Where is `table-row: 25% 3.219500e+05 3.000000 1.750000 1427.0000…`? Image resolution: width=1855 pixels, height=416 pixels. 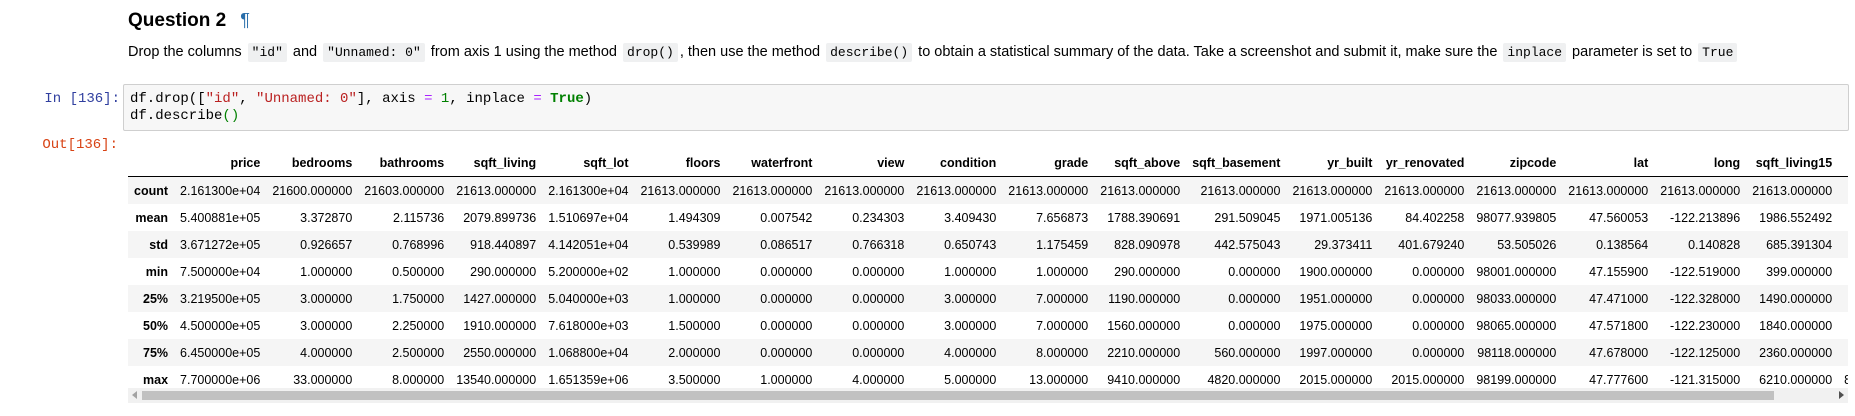
table-row: 25% 3.219500e+05 3.000000 1.750000 1427.0000… is located at coordinates (988, 298).